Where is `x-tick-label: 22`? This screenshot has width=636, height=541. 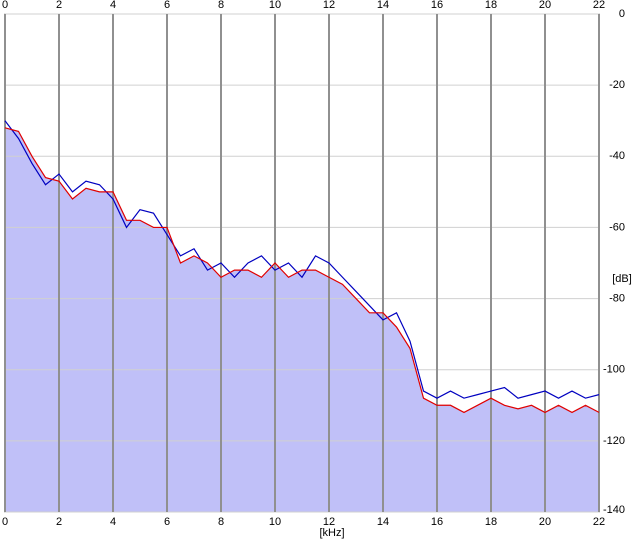 x-tick-label: 22 is located at coordinates (599, 522).